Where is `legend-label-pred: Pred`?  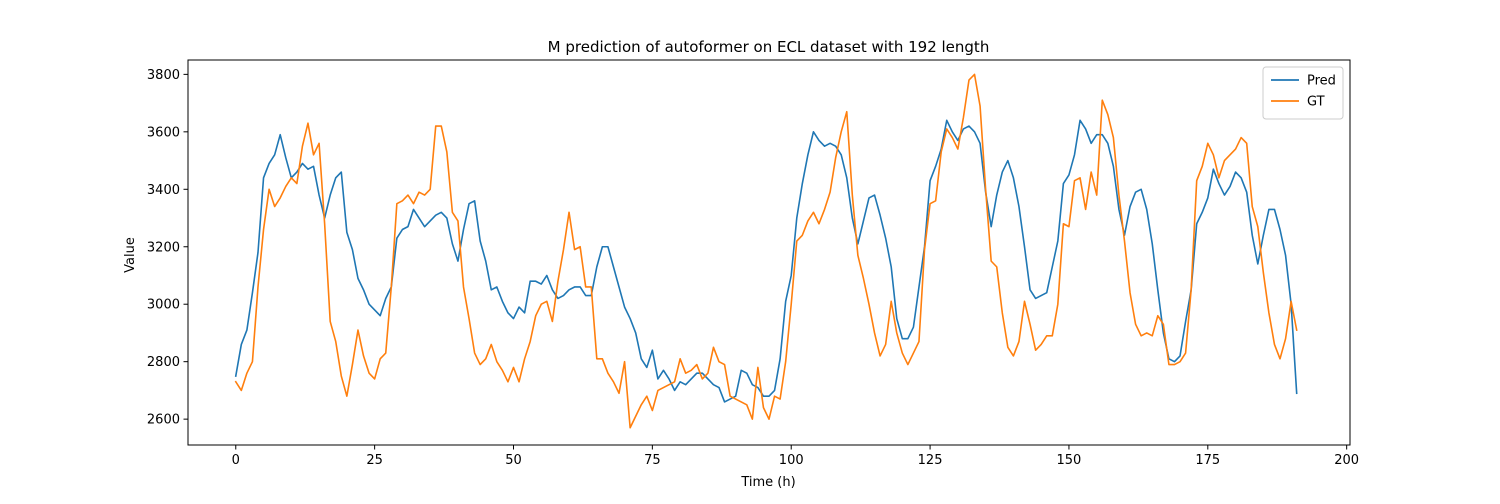
legend-label-pred: Pred is located at coordinates (1321, 81).